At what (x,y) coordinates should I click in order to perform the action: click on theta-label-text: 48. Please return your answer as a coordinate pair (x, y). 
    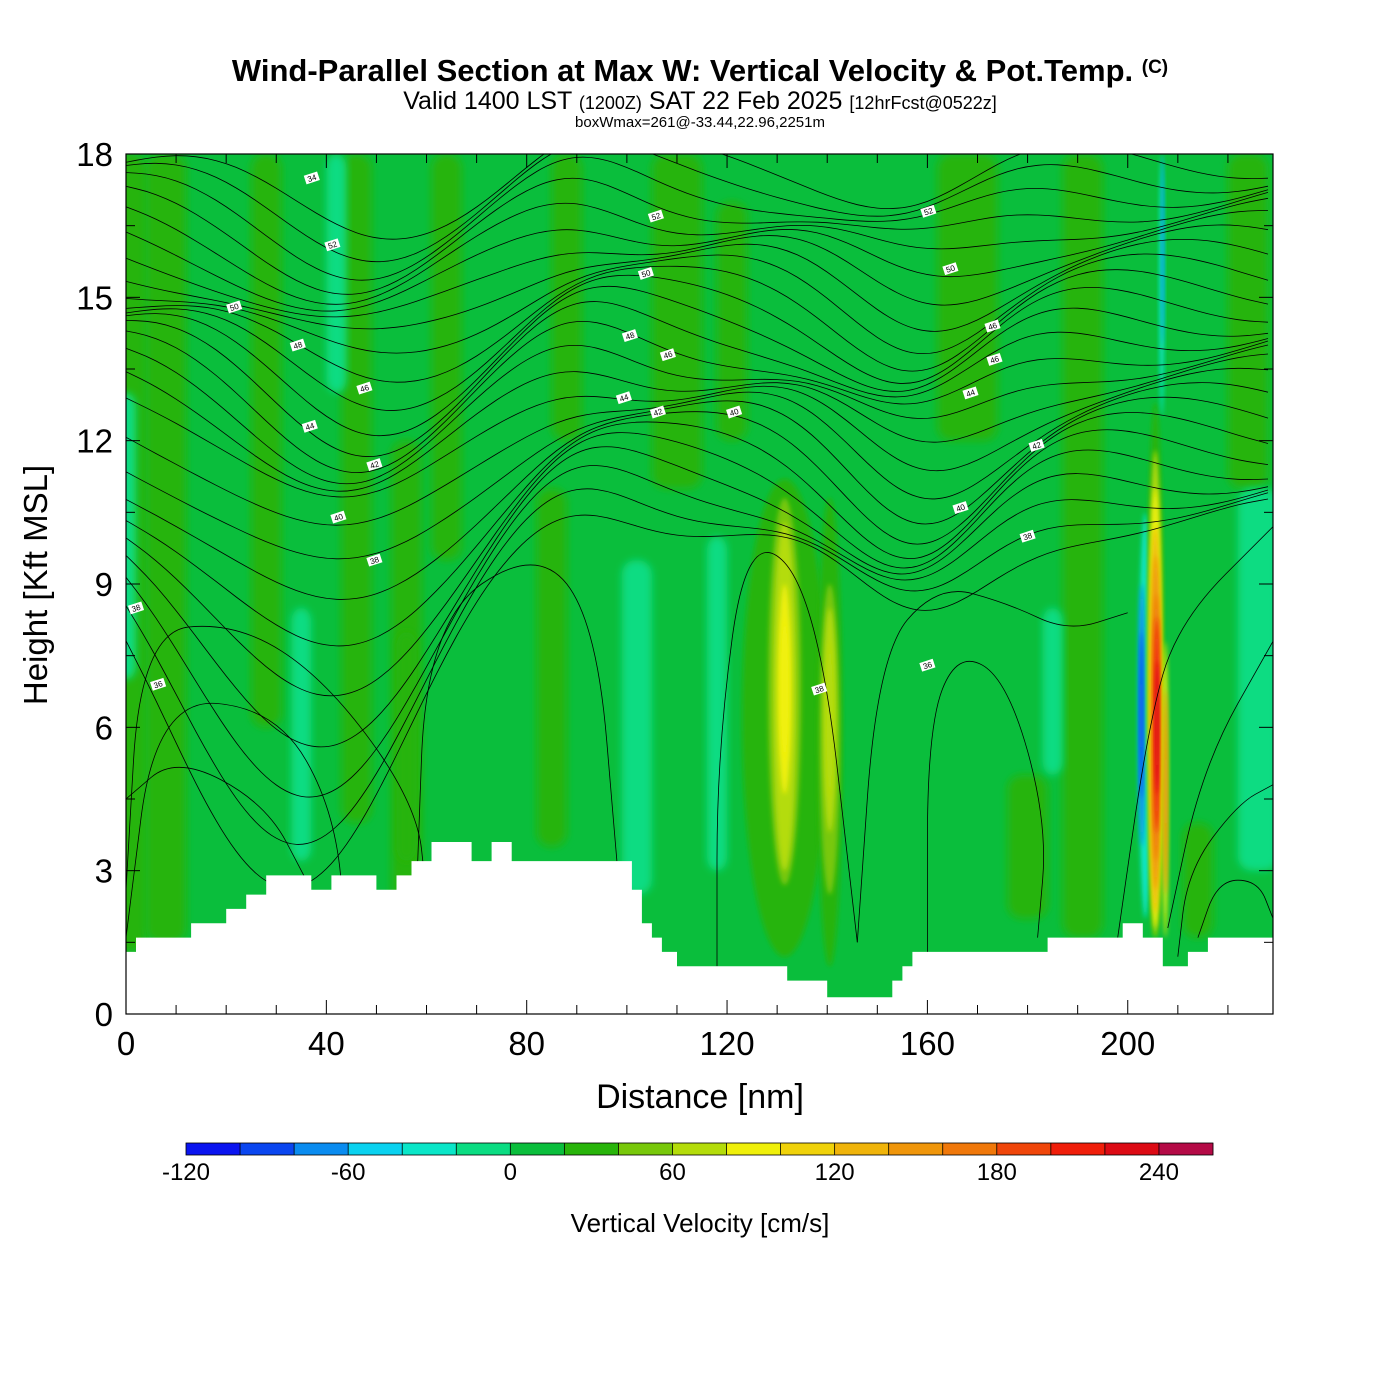
    Looking at the image, I should click on (298, 345).